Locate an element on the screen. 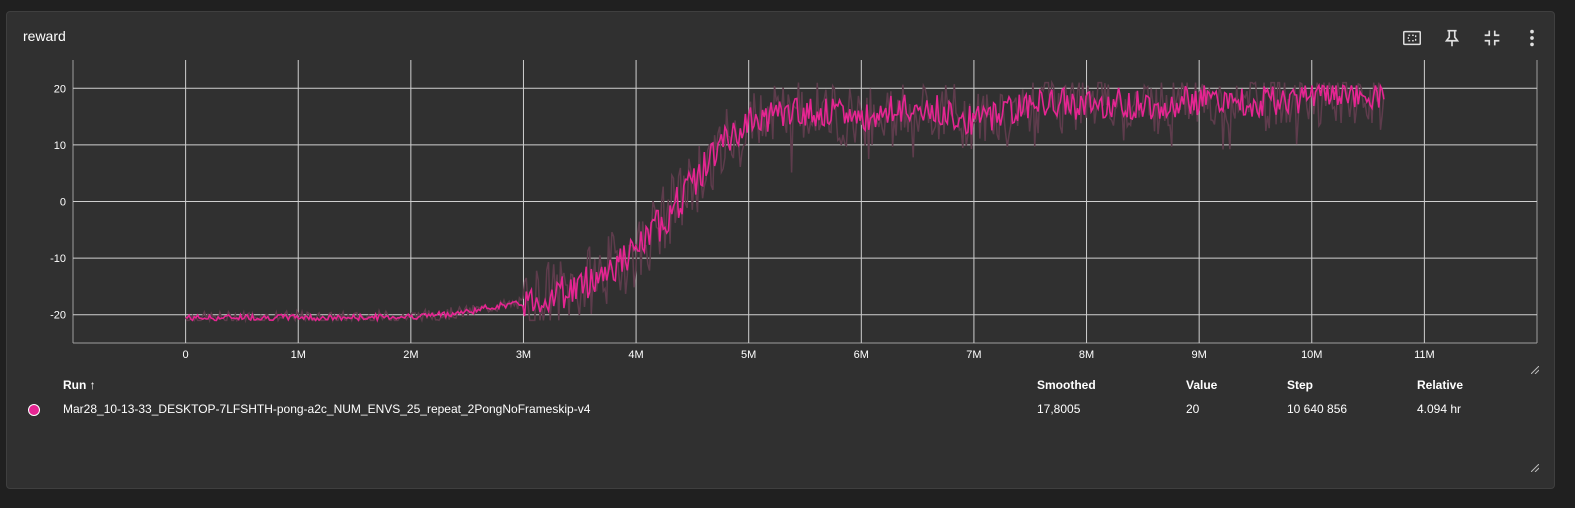 The image size is (1575, 508). collapse-button is located at coordinates (1492, 38).